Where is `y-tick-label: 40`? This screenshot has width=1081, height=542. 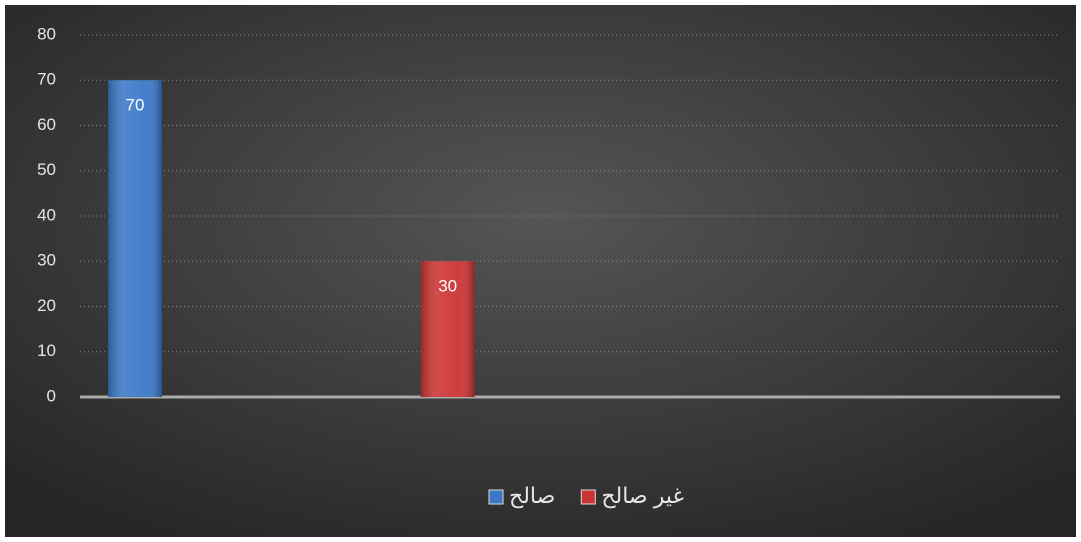
y-tick-label: 40 is located at coordinates (46, 214).